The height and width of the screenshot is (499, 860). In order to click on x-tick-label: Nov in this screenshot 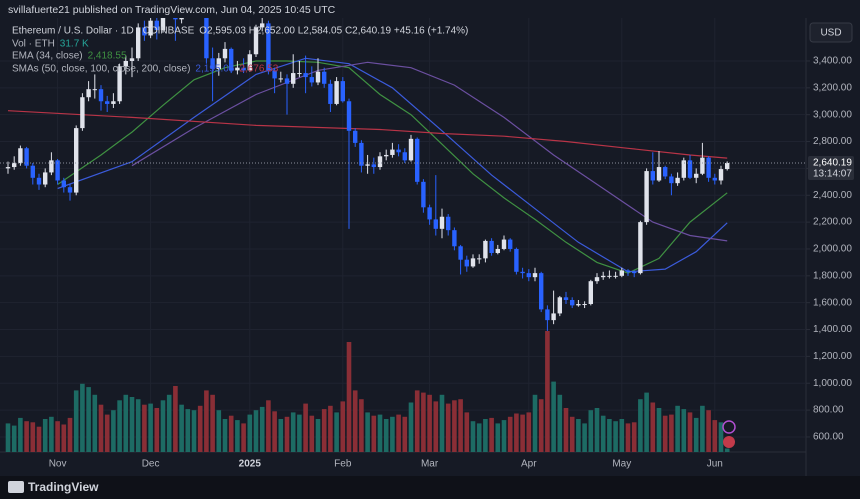, I will do `click(58, 464)`.